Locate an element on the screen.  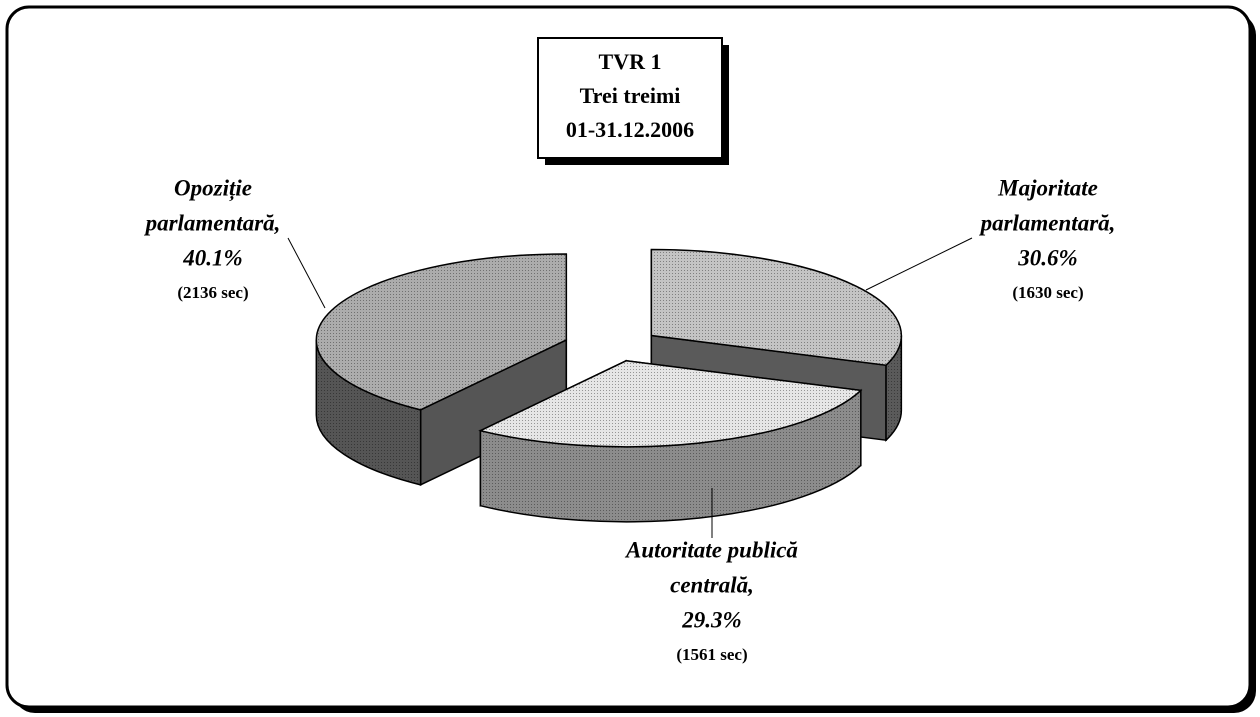
value-label: 30.6% is located at coordinates (1047, 257).